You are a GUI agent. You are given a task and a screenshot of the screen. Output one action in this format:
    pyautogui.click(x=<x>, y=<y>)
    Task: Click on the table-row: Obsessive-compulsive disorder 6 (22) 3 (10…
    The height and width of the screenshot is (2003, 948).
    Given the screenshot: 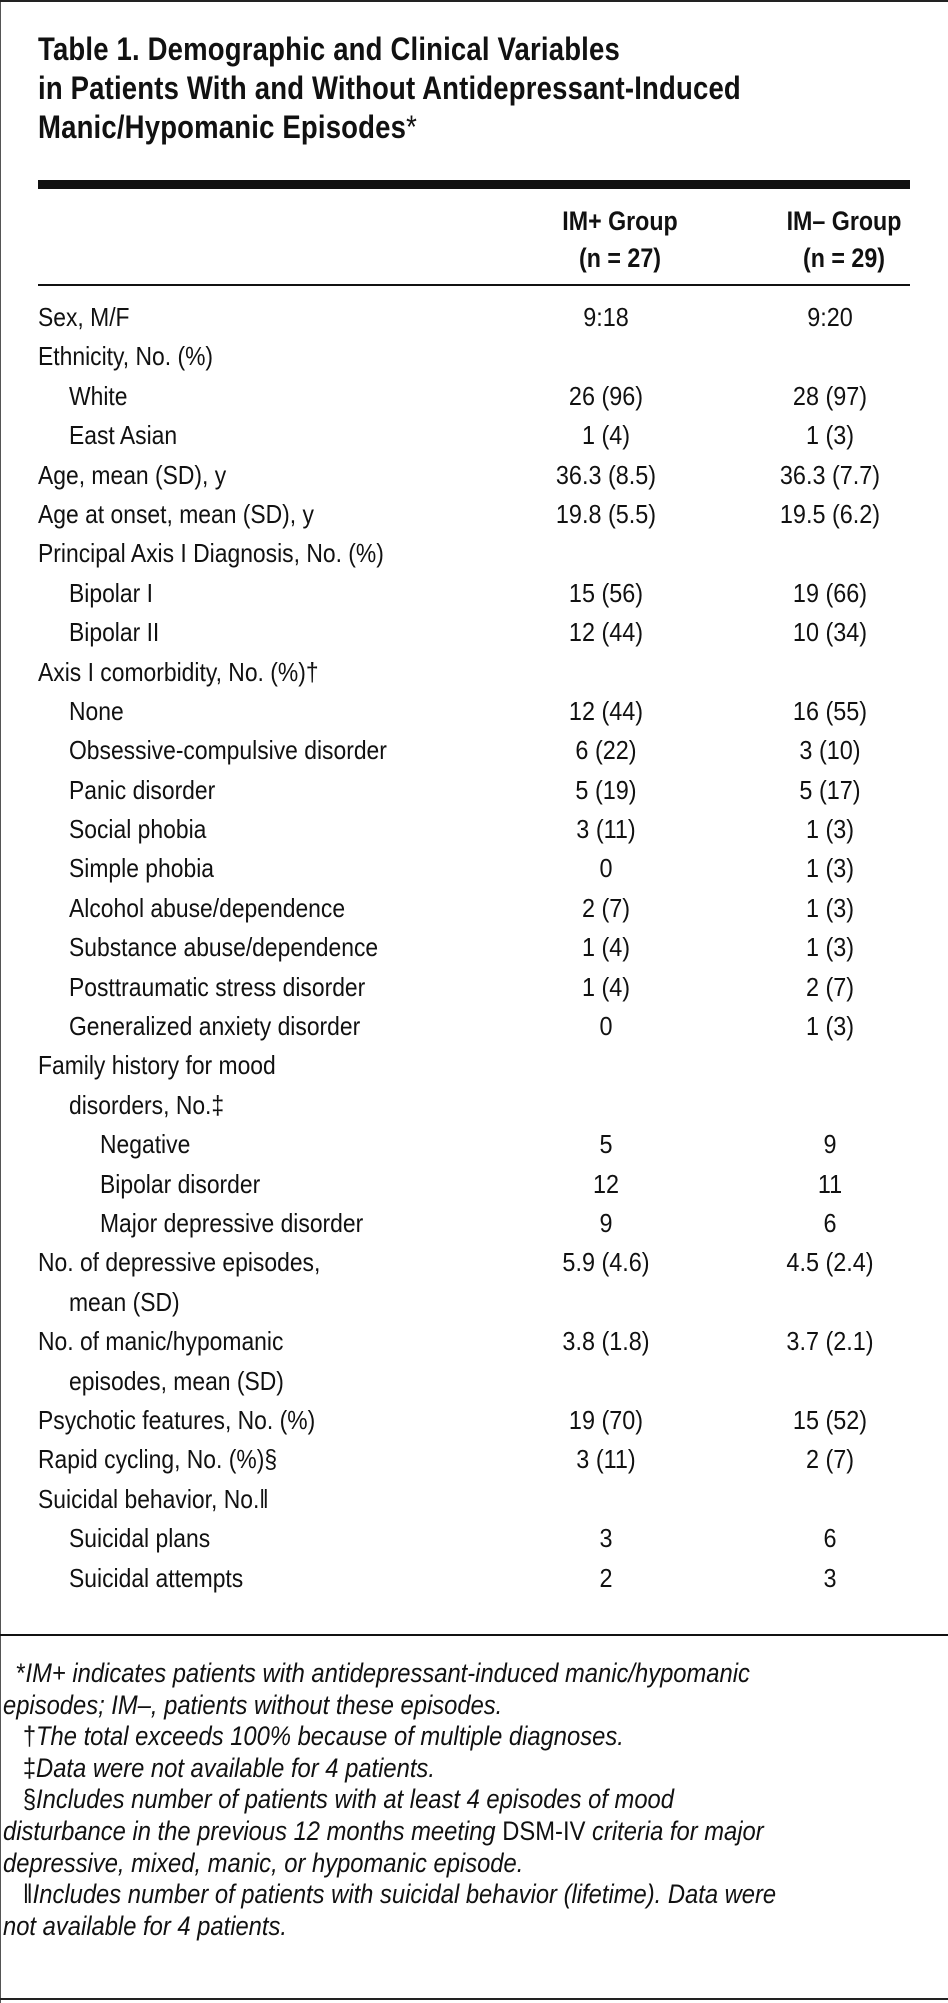 What is the action you would take?
    pyautogui.click(x=474, y=750)
    